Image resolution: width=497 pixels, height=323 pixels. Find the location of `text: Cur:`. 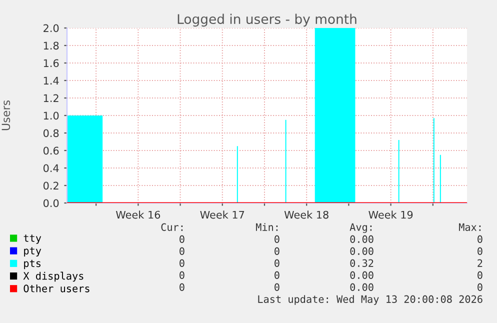

text: Cur: is located at coordinates (172, 227).